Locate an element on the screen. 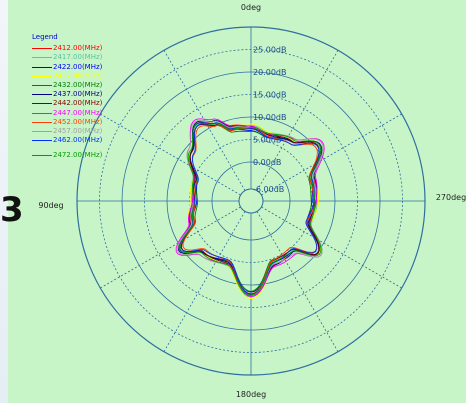  legend-label: 2417.00(MHz) is located at coordinates (78, 57).